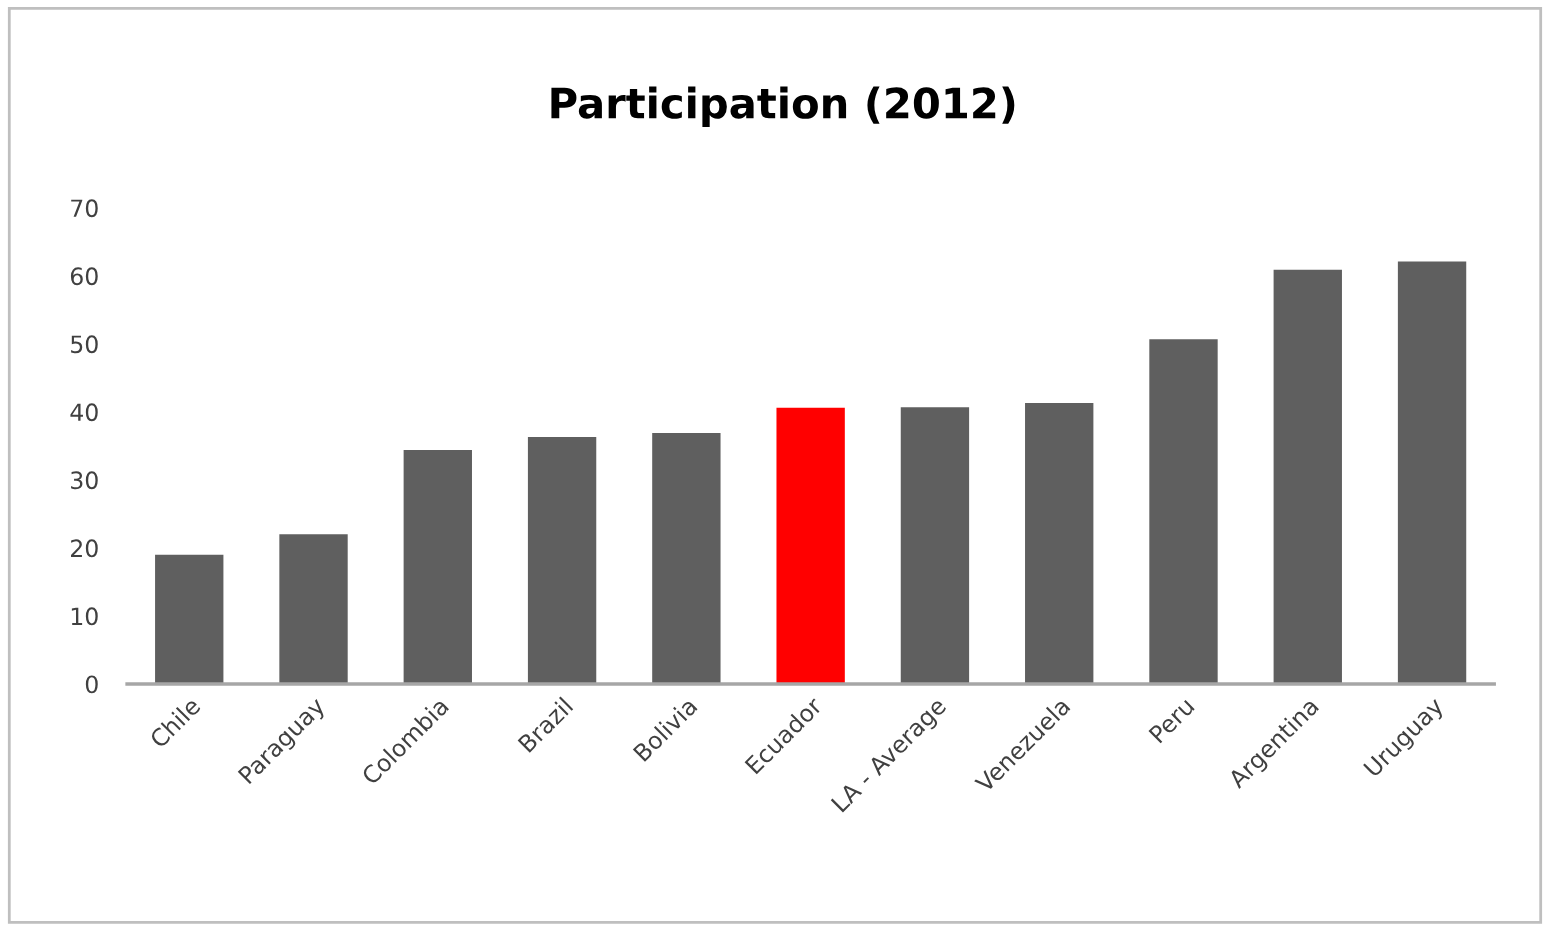 This screenshot has width=1550, height=928. Describe the element at coordinates (91, 684) in the screenshot. I see `y-tick-label: 0` at that location.